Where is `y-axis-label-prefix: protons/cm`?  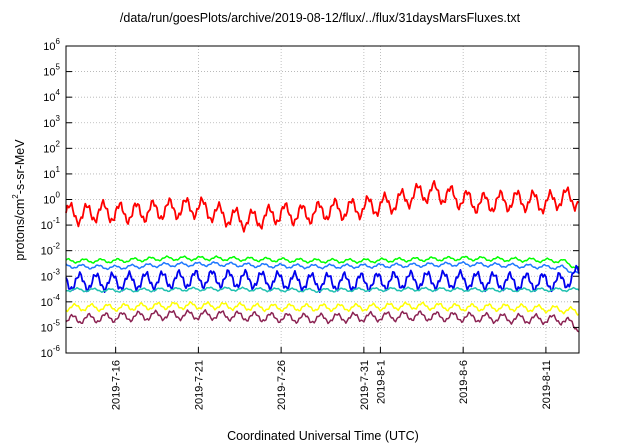
y-axis-label-prefix: protons/cm is located at coordinates (20, 230).